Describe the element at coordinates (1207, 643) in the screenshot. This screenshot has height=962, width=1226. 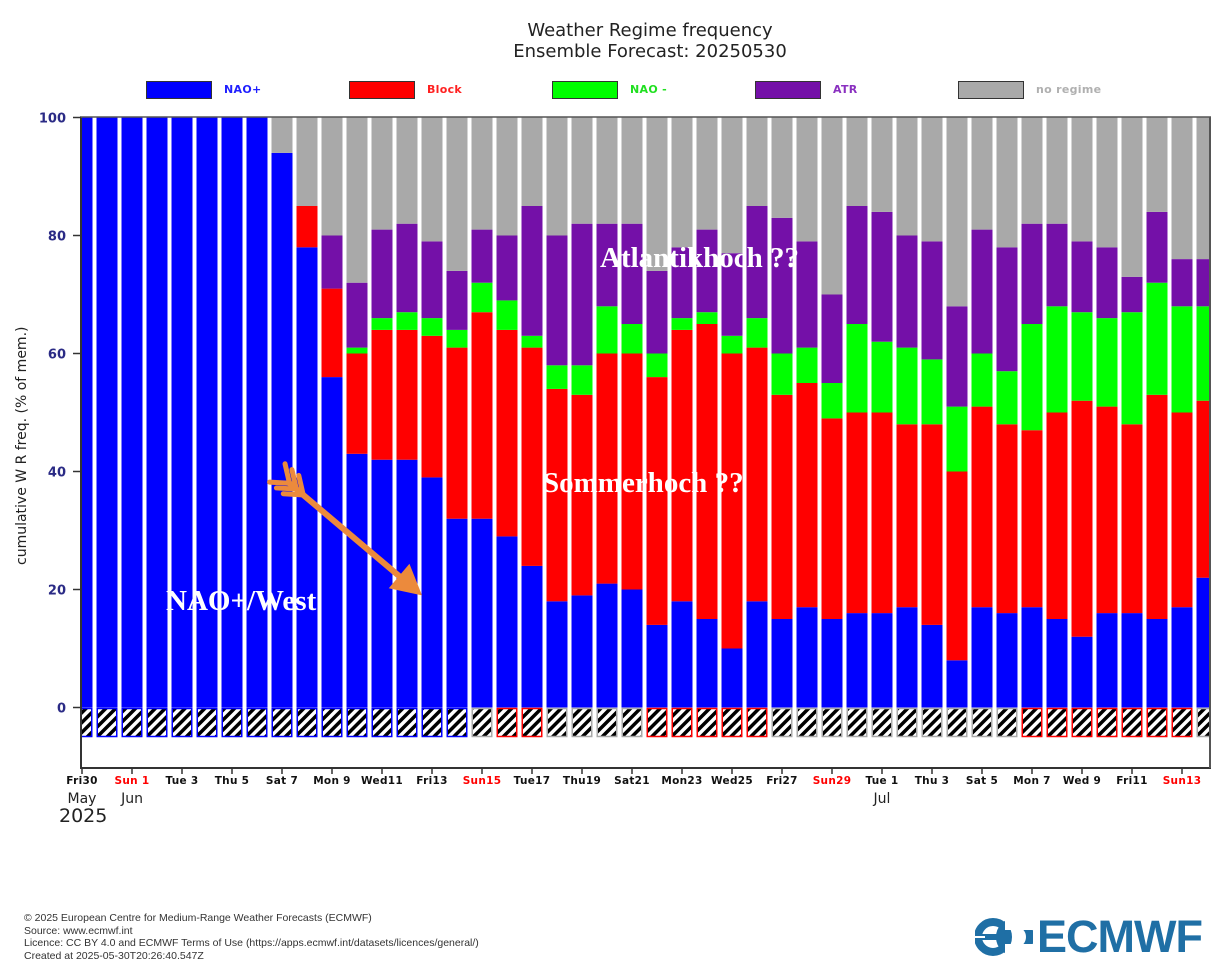
I see `bar-segment-nao-jul14` at that location.